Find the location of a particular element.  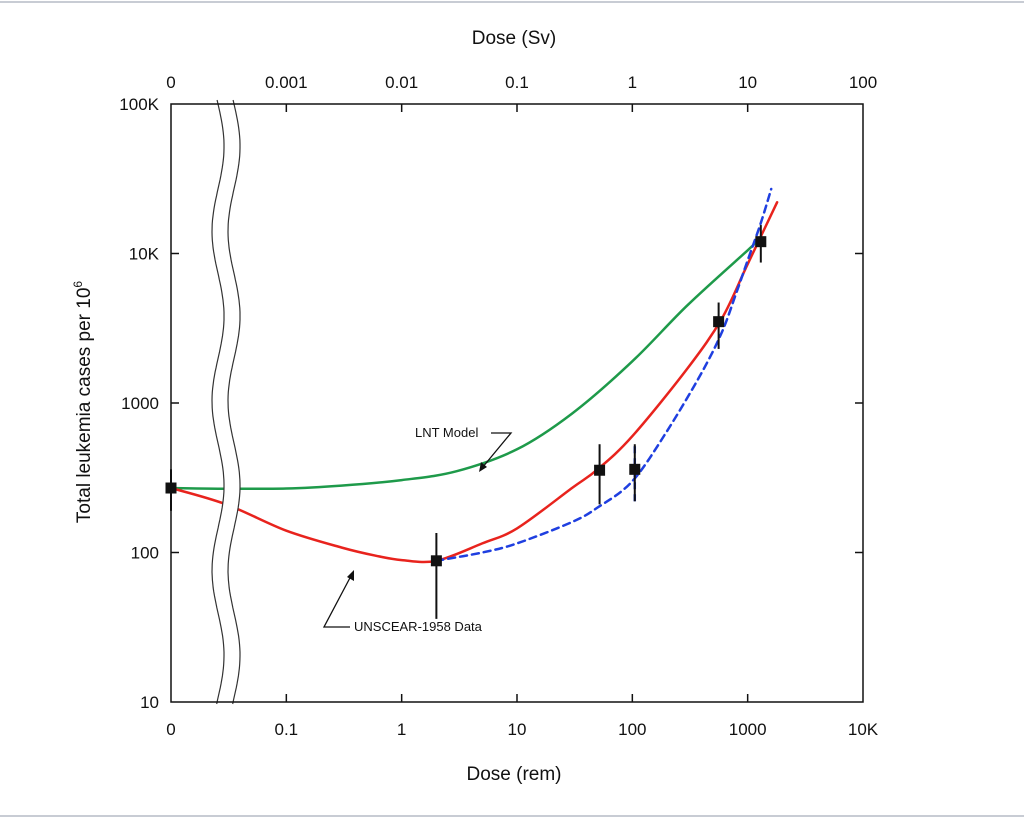

annotation-lnt-model: LNT Model is located at coordinates (464, 448).